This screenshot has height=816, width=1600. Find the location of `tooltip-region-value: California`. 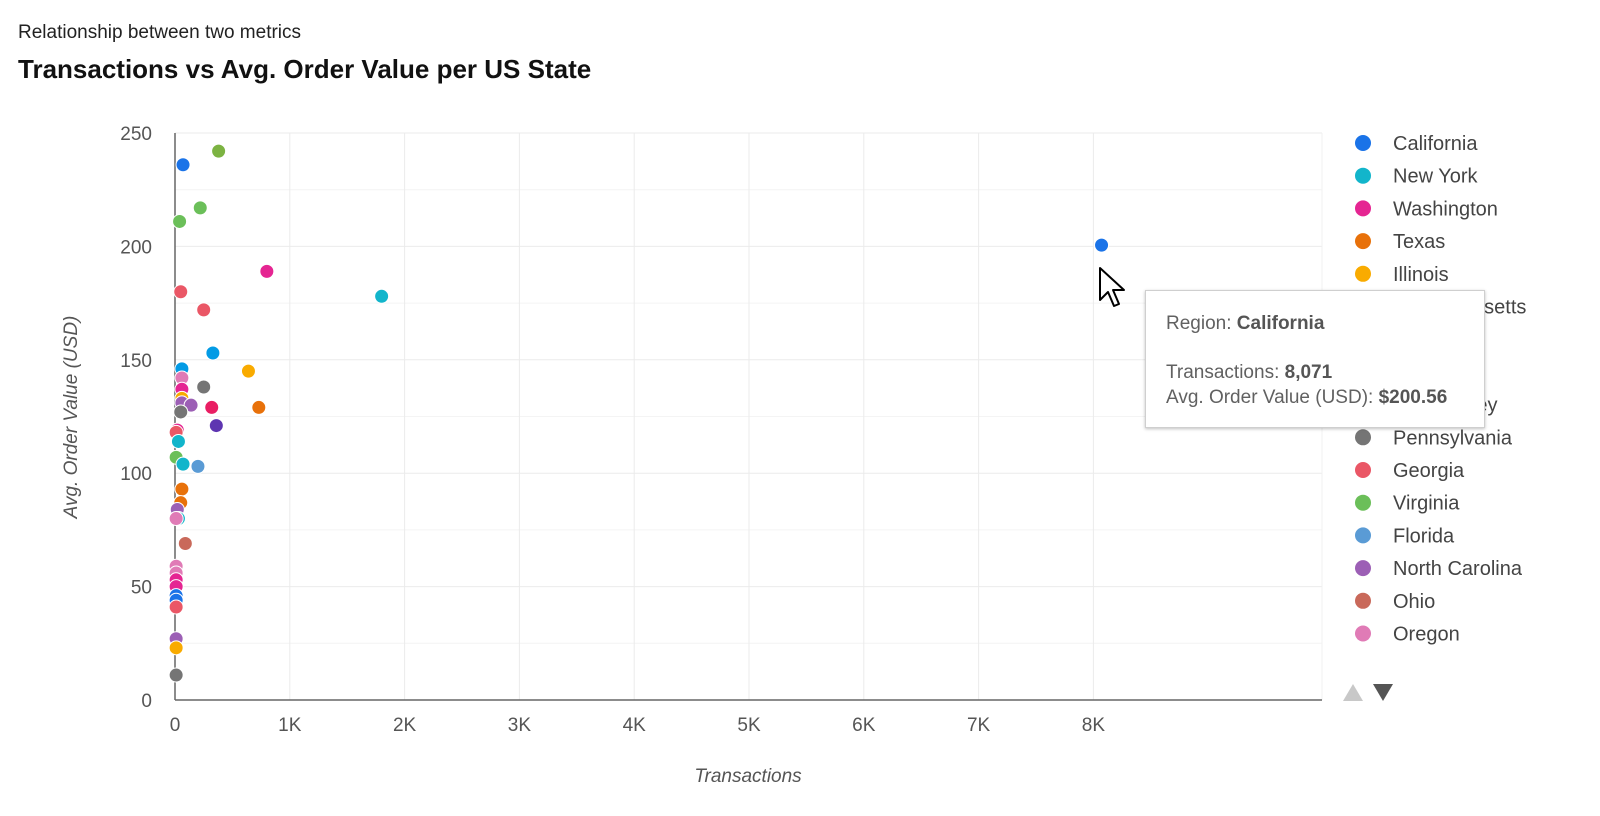

tooltip-region-value: California is located at coordinates (1280, 323).